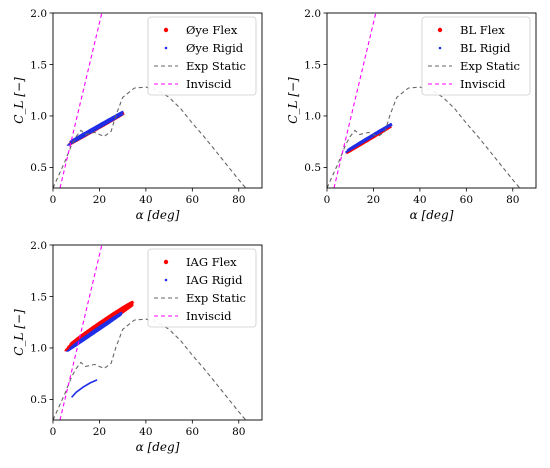 The height and width of the screenshot is (468, 550). What do you see at coordinates (214, 280) in the screenshot?
I see `legend-label: IAG Rigid` at bounding box center [214, 280].